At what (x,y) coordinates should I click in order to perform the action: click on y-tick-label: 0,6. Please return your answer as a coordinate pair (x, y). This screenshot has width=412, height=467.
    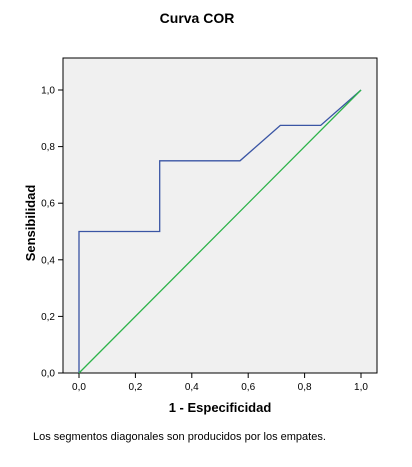
    Looking at the image, I should click on (48, 204).